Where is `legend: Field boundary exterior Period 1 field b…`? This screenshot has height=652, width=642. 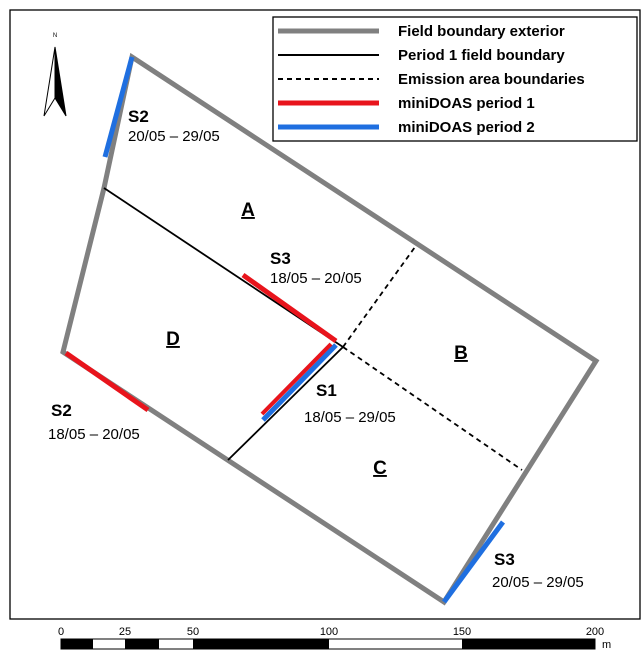
legend: Field boundary exterior Period 1 field b… is located at coordinates (455, 79).